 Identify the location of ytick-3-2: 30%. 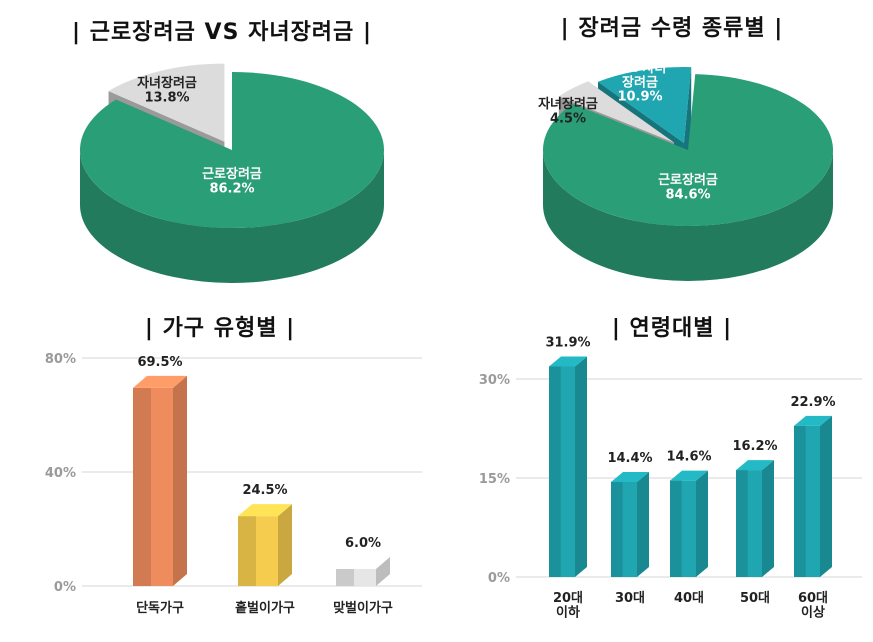
(494, 380).